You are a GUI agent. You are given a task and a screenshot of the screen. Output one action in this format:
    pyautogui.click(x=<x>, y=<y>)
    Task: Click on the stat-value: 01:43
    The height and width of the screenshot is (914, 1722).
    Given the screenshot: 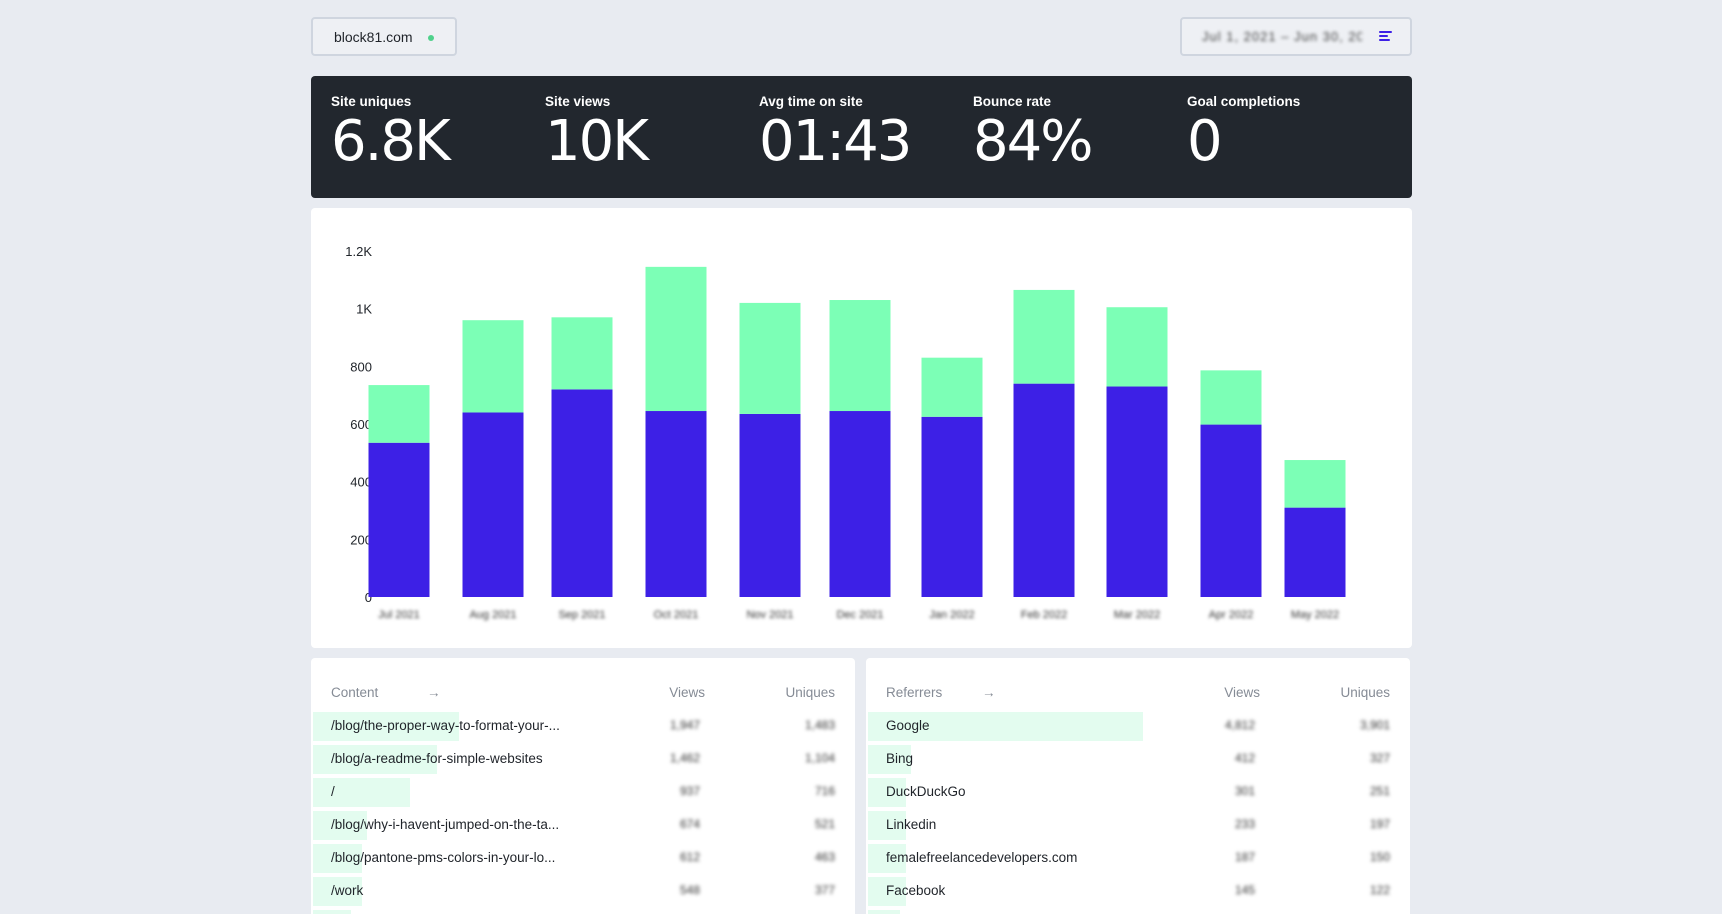 What is the action you would take?
    pyautogui.click(x=835, y=141)
    